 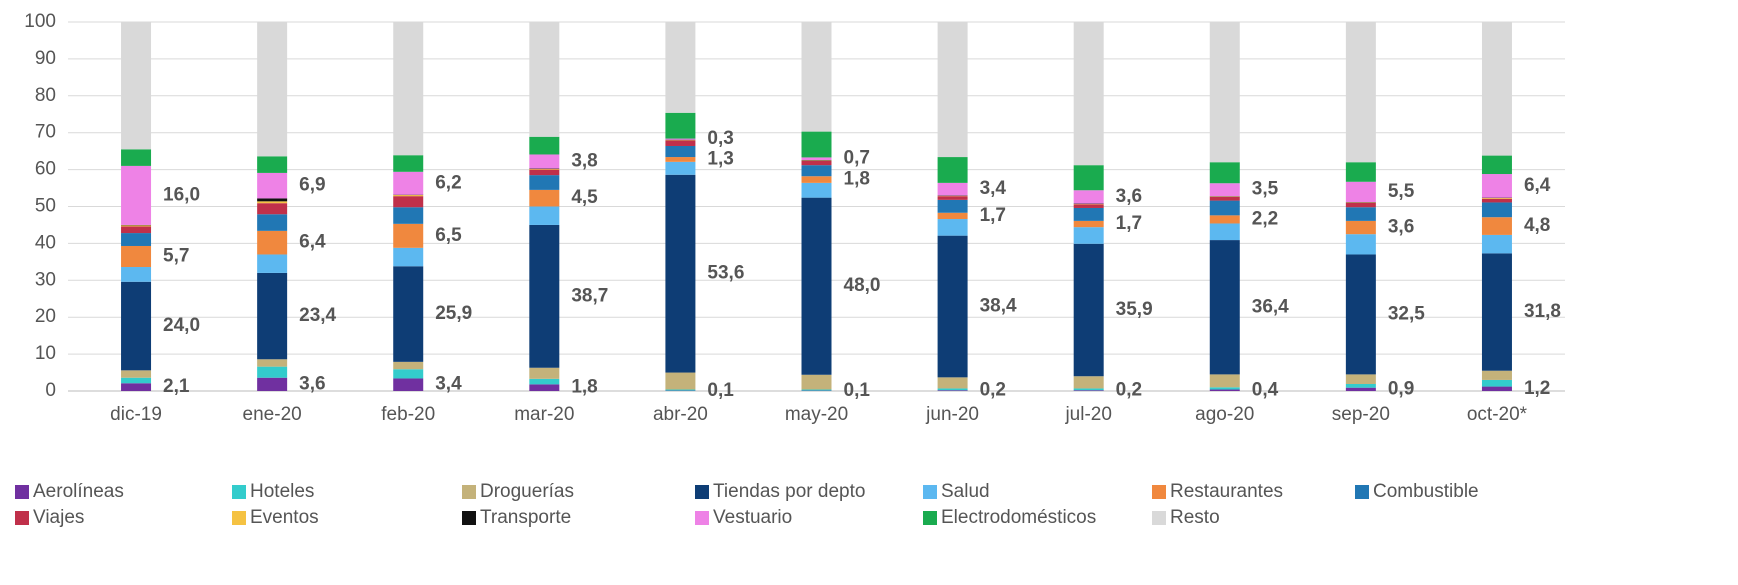 What do you see at coordinates (176, 256) in the screenshot?
I see `data-label: 5,7` at bounding box center [176, 256].